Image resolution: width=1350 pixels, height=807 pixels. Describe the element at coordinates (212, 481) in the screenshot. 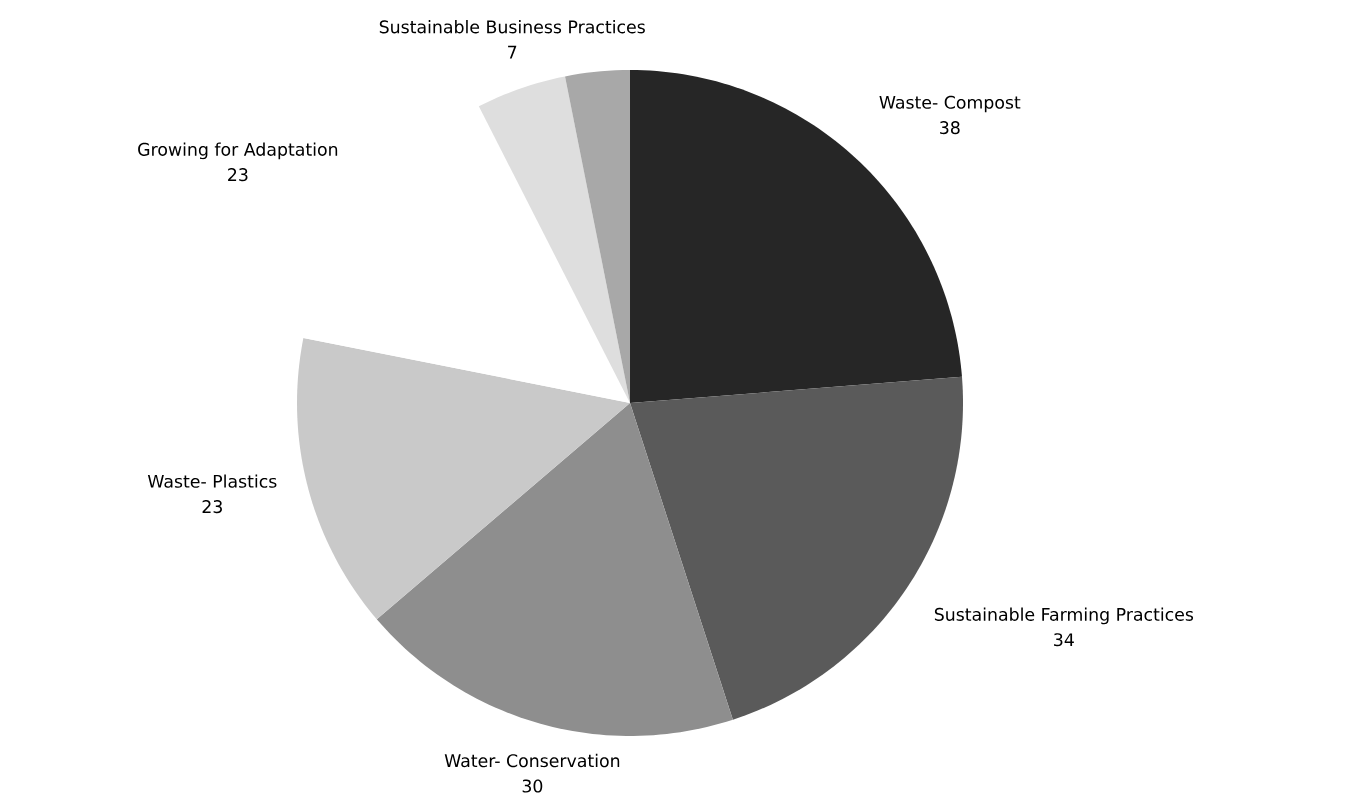

I see `slice-label: Waste- Plastics` at that location.